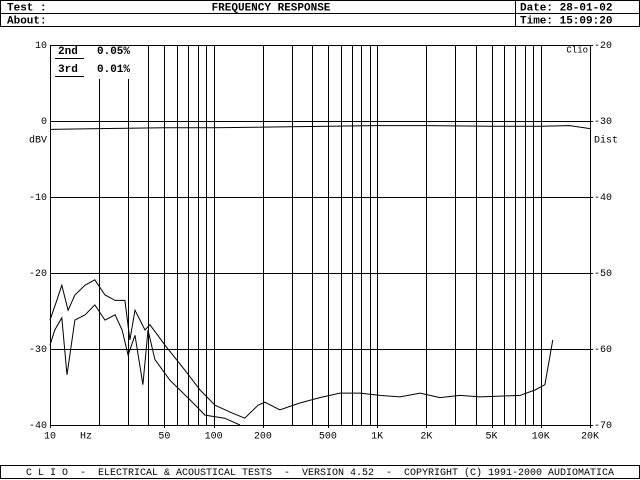 The width and height of the screenshot is (640, 480). I want to click on legend-value: 0.01%, so click(113, 70).